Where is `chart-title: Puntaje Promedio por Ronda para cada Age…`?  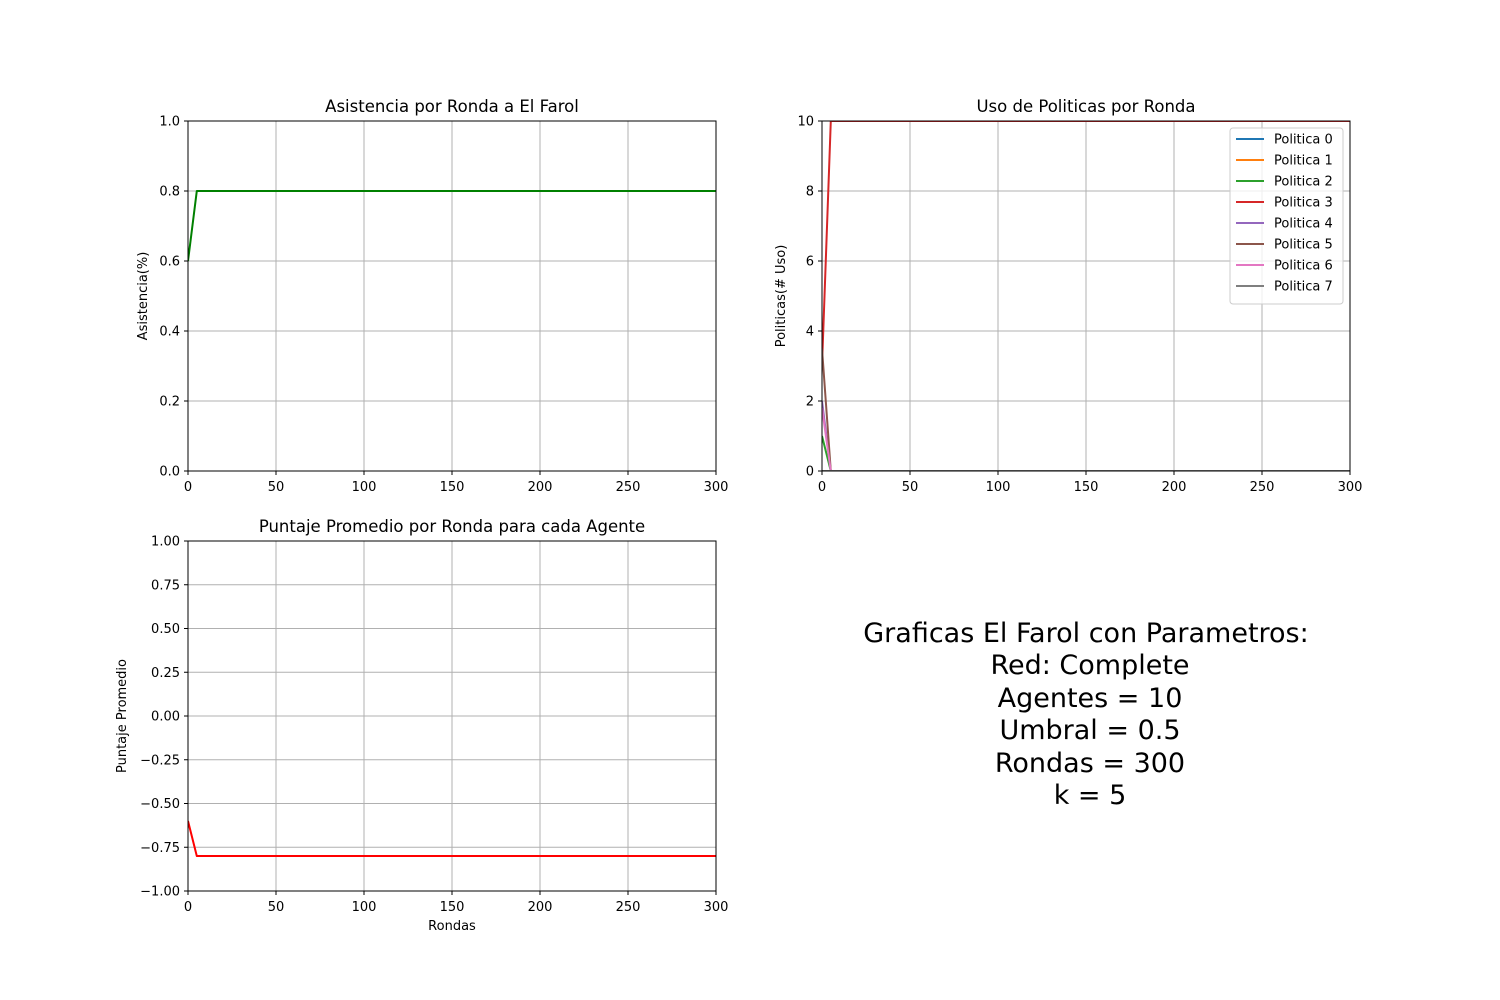
chart-title: Puntaje Promedio por Ronda para cada Age… is located at coordinates (452, 526).